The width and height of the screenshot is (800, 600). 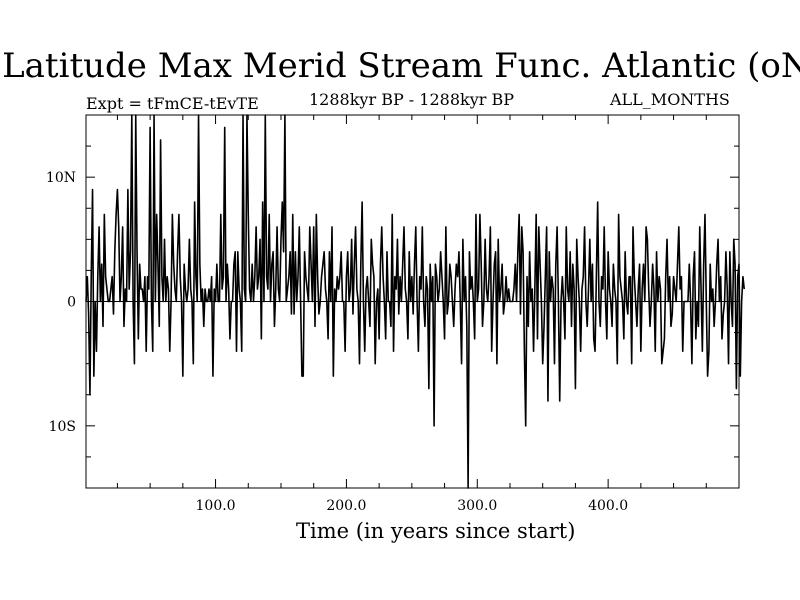 What do you see at coordinates (61, 178) in the screenshot?
I see `y-tick-label: 10N` at bounding box center [61, 178].